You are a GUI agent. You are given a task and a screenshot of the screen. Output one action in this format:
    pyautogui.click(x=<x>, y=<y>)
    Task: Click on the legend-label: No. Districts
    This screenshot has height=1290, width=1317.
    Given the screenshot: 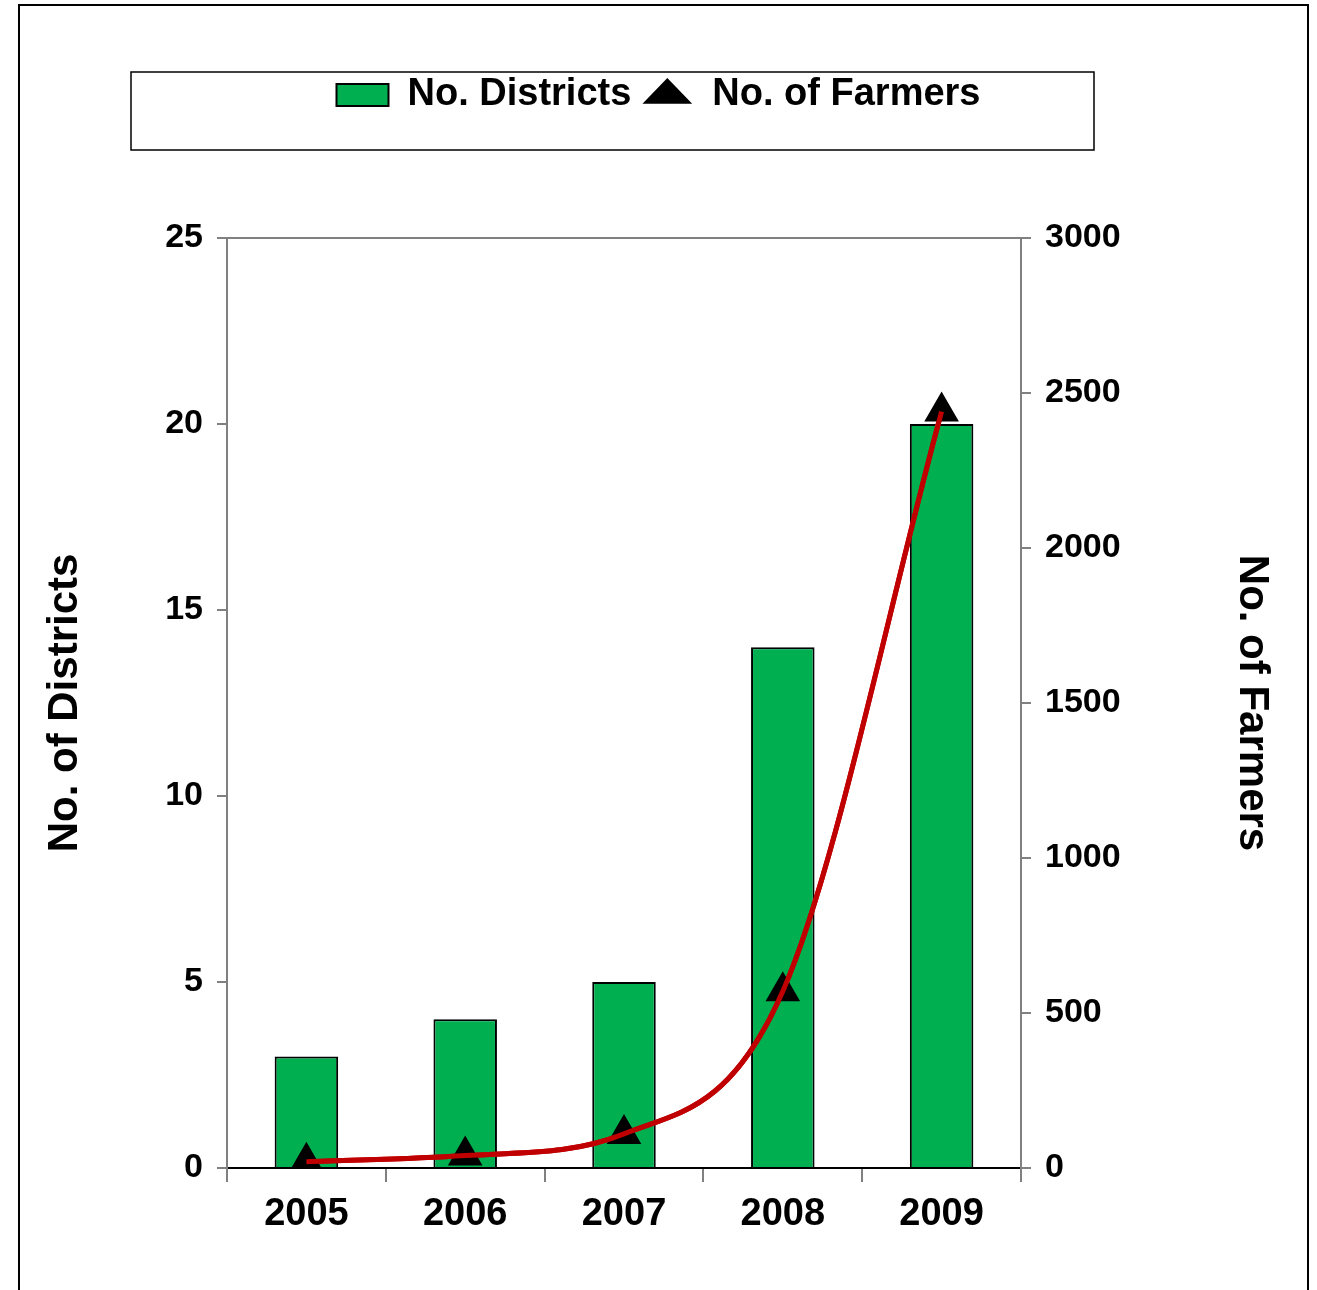 What is the action you would take?
    pyautogui.click(x=519, y=92)
    